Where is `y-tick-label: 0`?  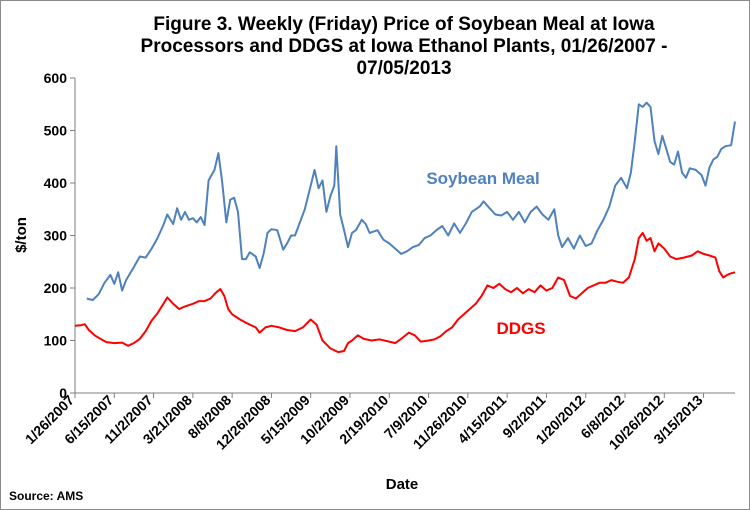 y-tick-label: 0 is located at coordinates (63, 393).